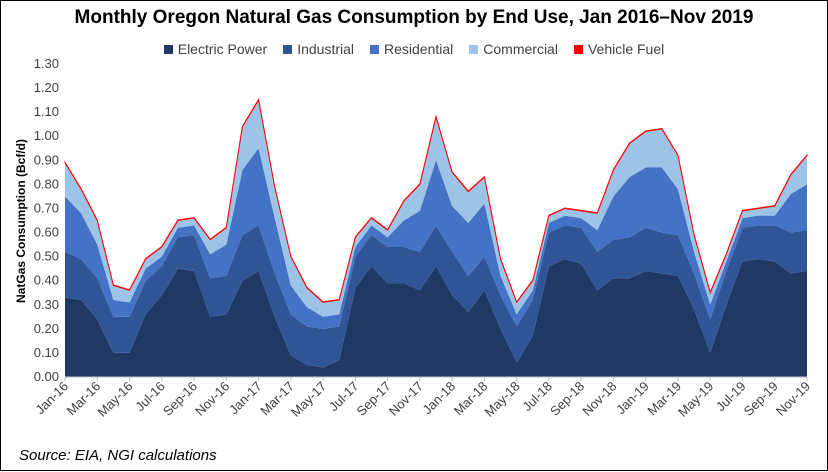  Describe the element at coordinates (46, 183) in the screenshot. I see `y-tick-label: 0.80` at that location.